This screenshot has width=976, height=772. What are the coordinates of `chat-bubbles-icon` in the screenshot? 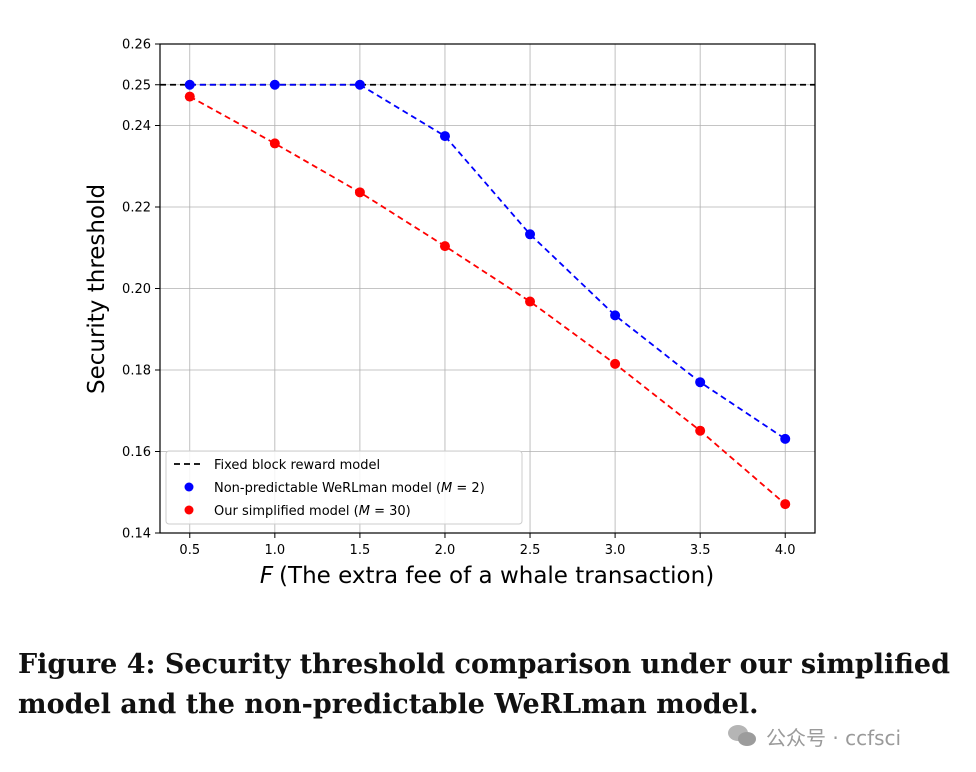 It's located at (743, 736).